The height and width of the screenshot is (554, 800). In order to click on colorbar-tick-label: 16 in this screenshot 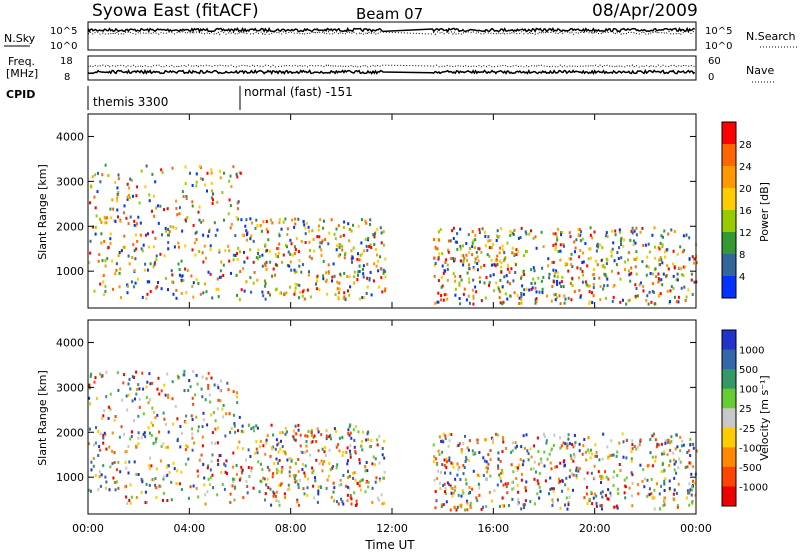, I will do `click(745, 211)`.